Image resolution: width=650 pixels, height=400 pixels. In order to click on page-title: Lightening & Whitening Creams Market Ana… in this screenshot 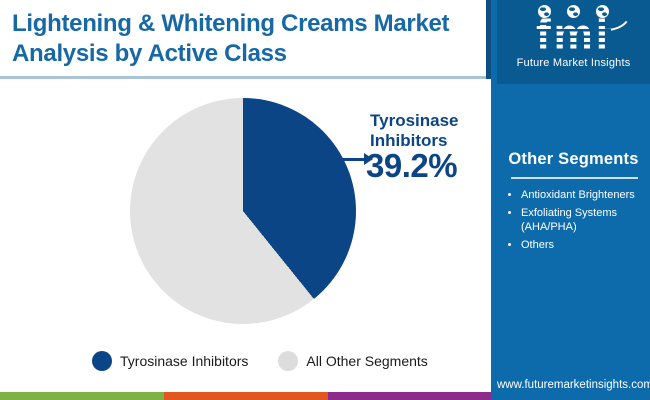, I will do `click(251, 39)`.